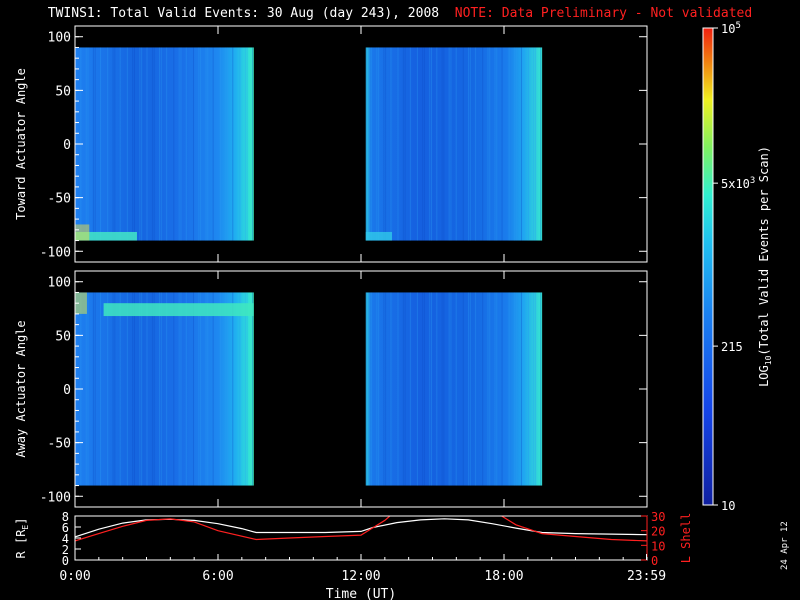 The width and height of the screenshot is (800, 600). I want to click on x-tick-label: 0:00, so click(74, 576).